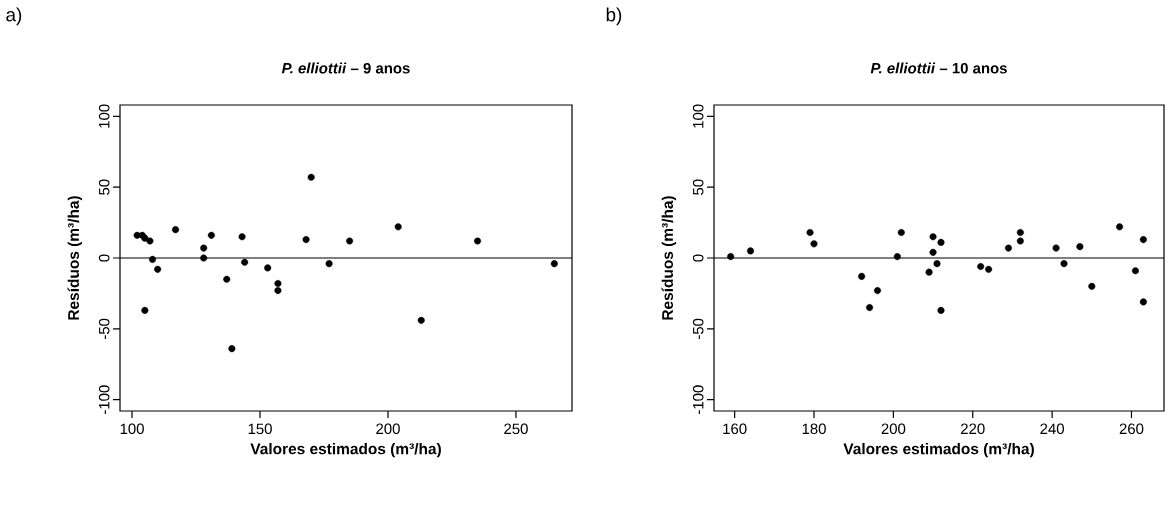  I want to click on text: a), so click(14, 16).